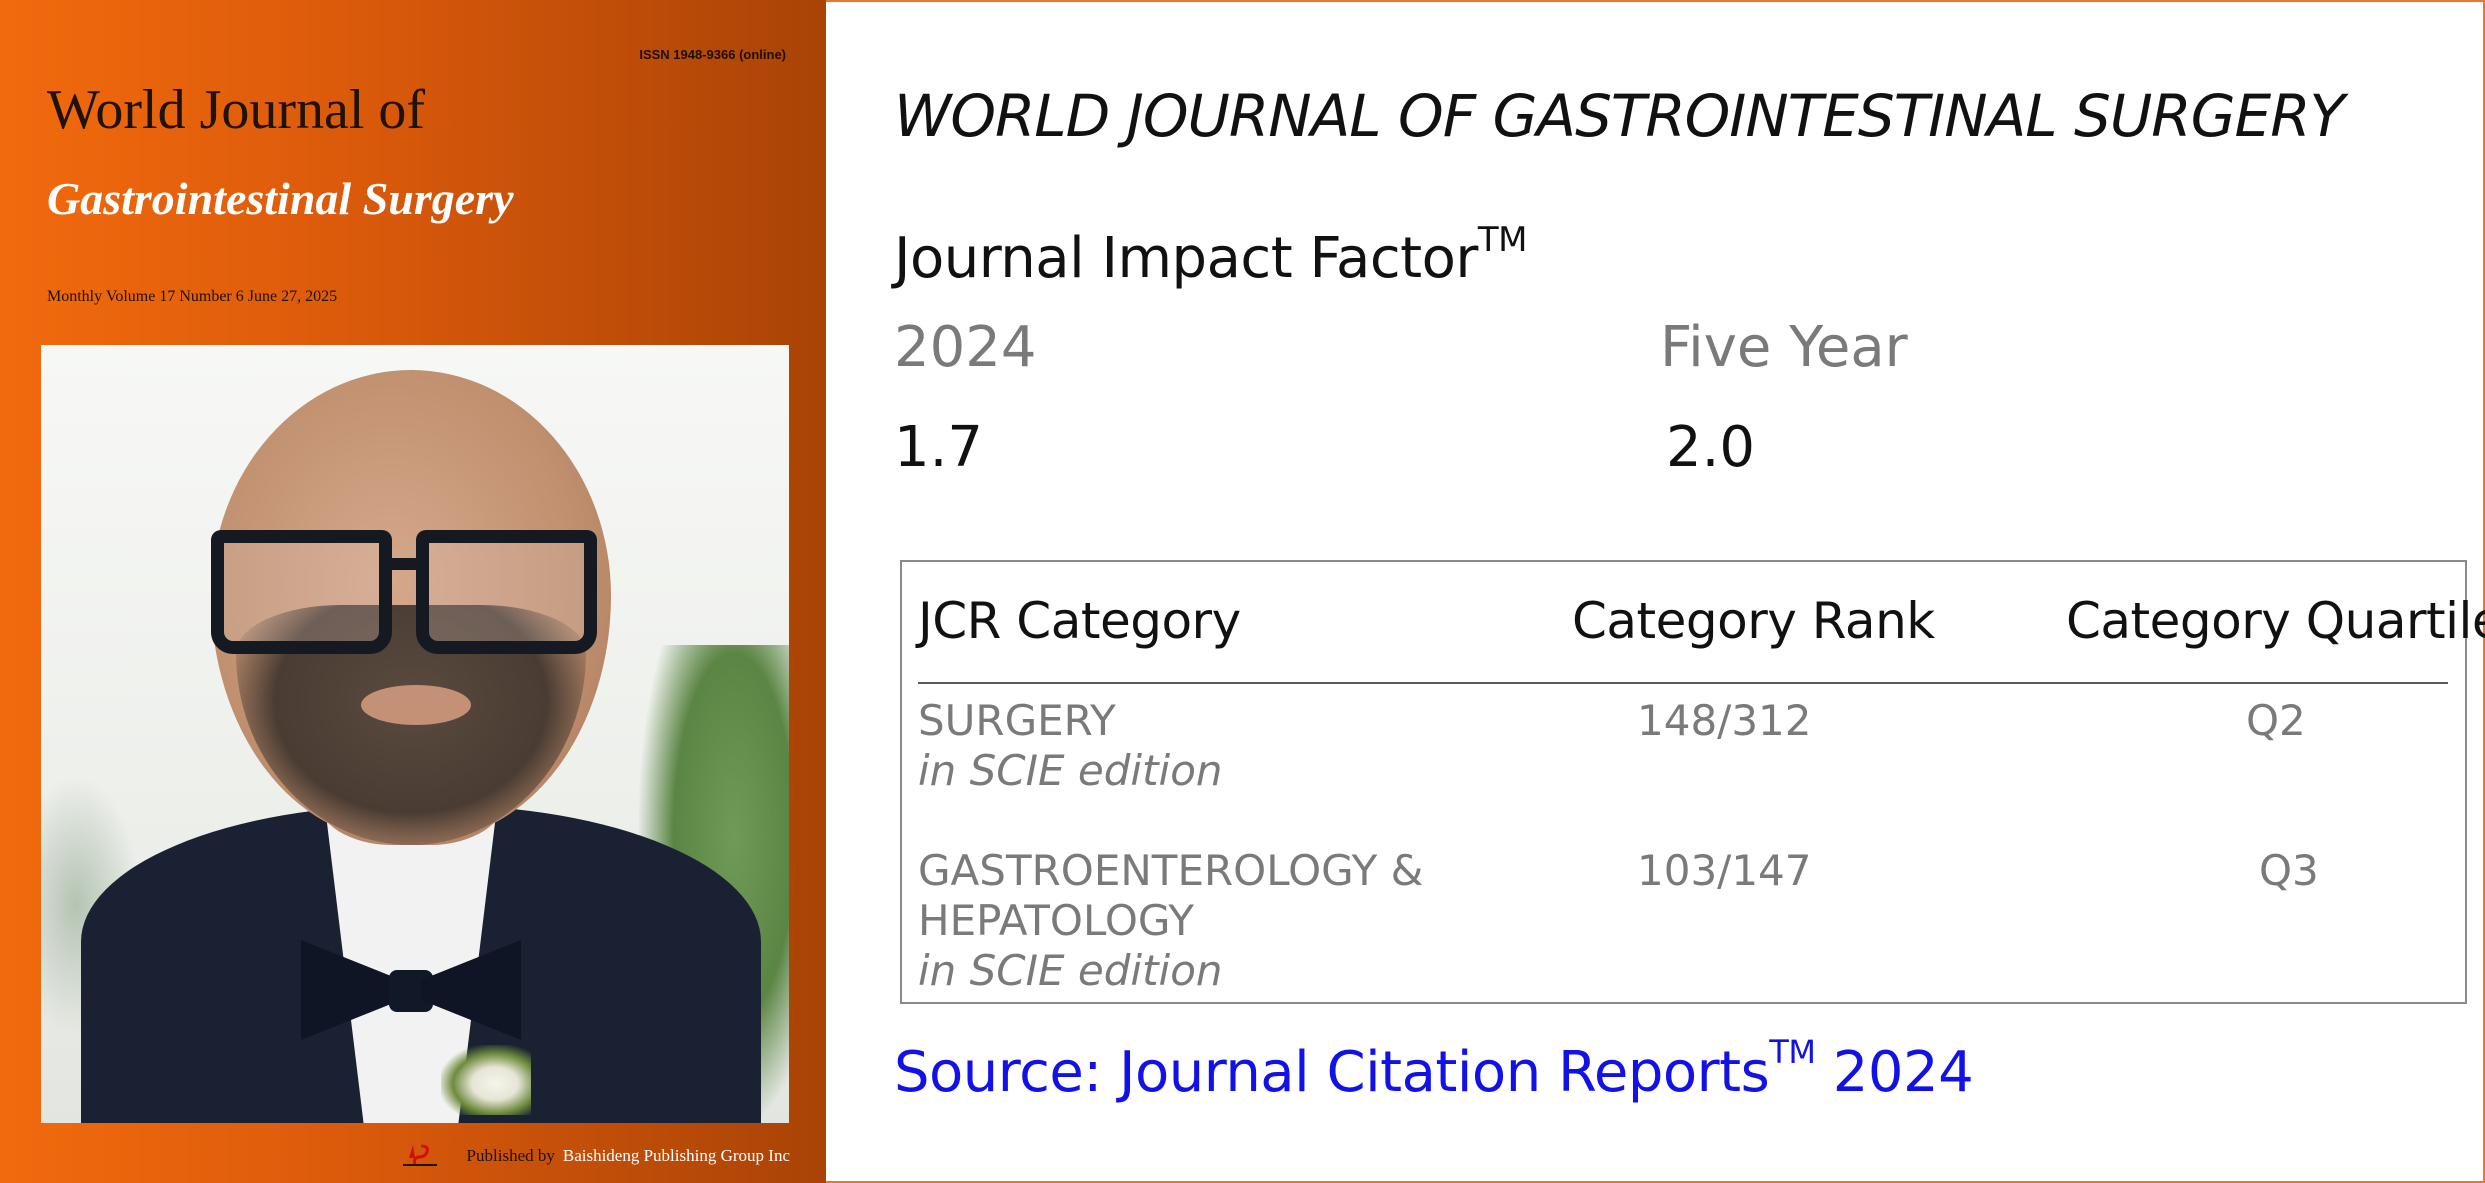 The height and width of the screenshot is (1183, 2485). I want to click on five-year-label: Five Year, so click(1784, 347).